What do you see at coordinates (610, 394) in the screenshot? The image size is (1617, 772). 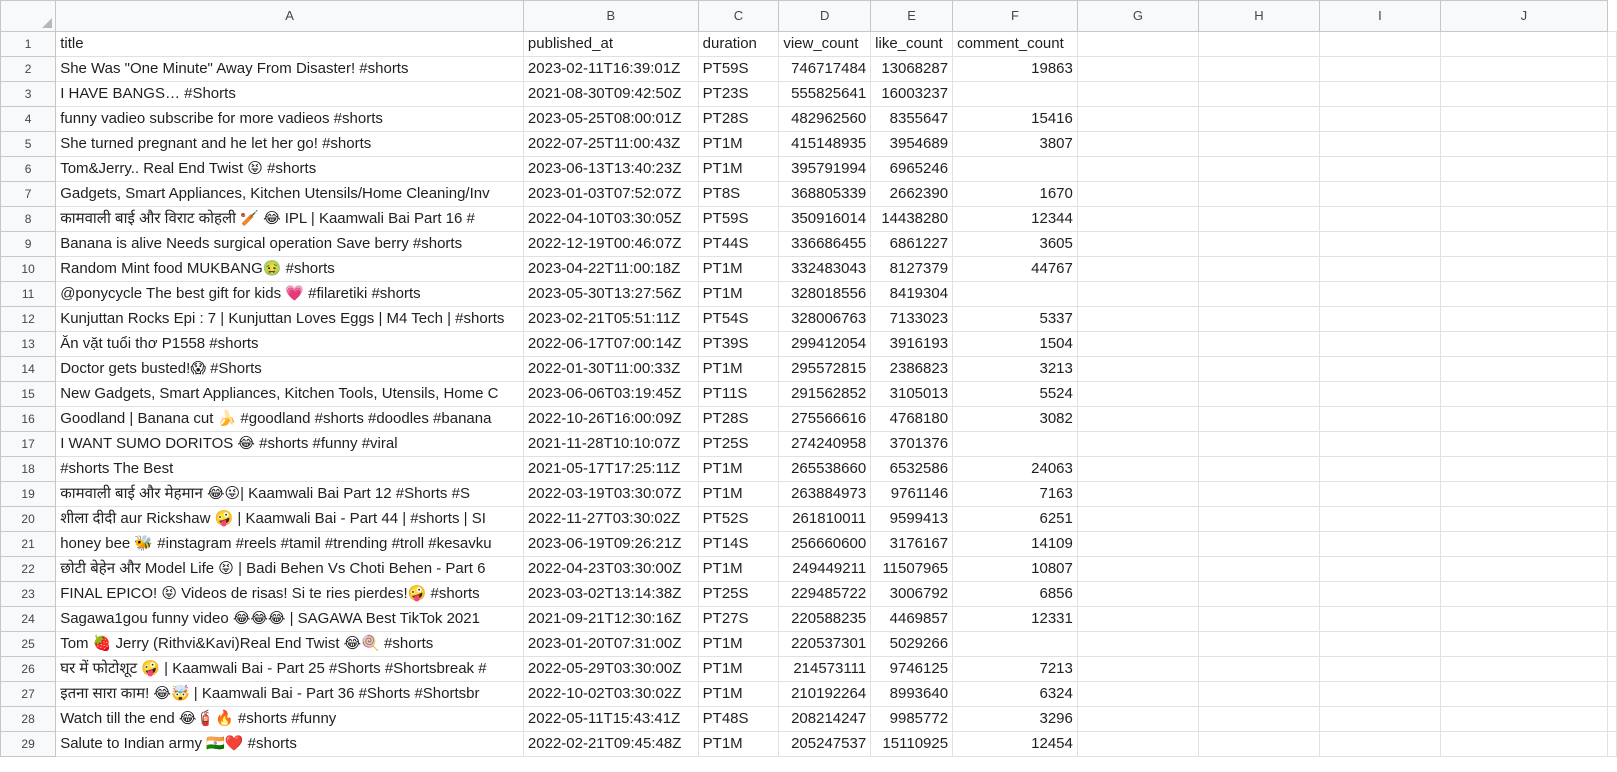 I see `cell-published-at: 2023-06-06T03:19:45Z` at bounding box center [610, 394].